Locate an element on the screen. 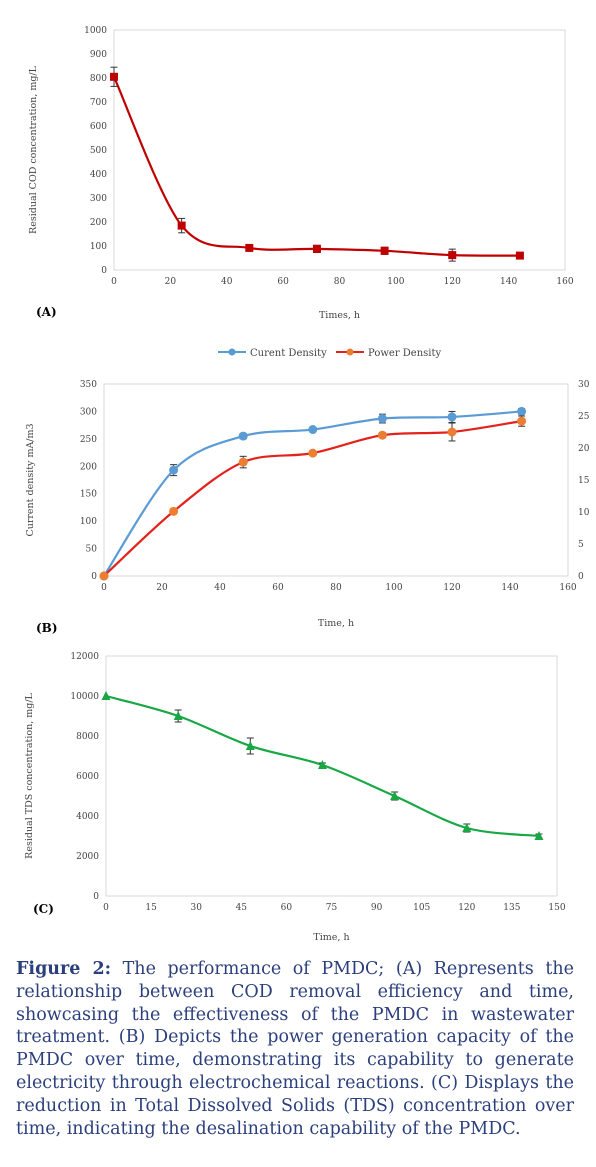 This screenshot has width=596, height=1167. legend-label: Power Density is located at coordinates (405, 353).